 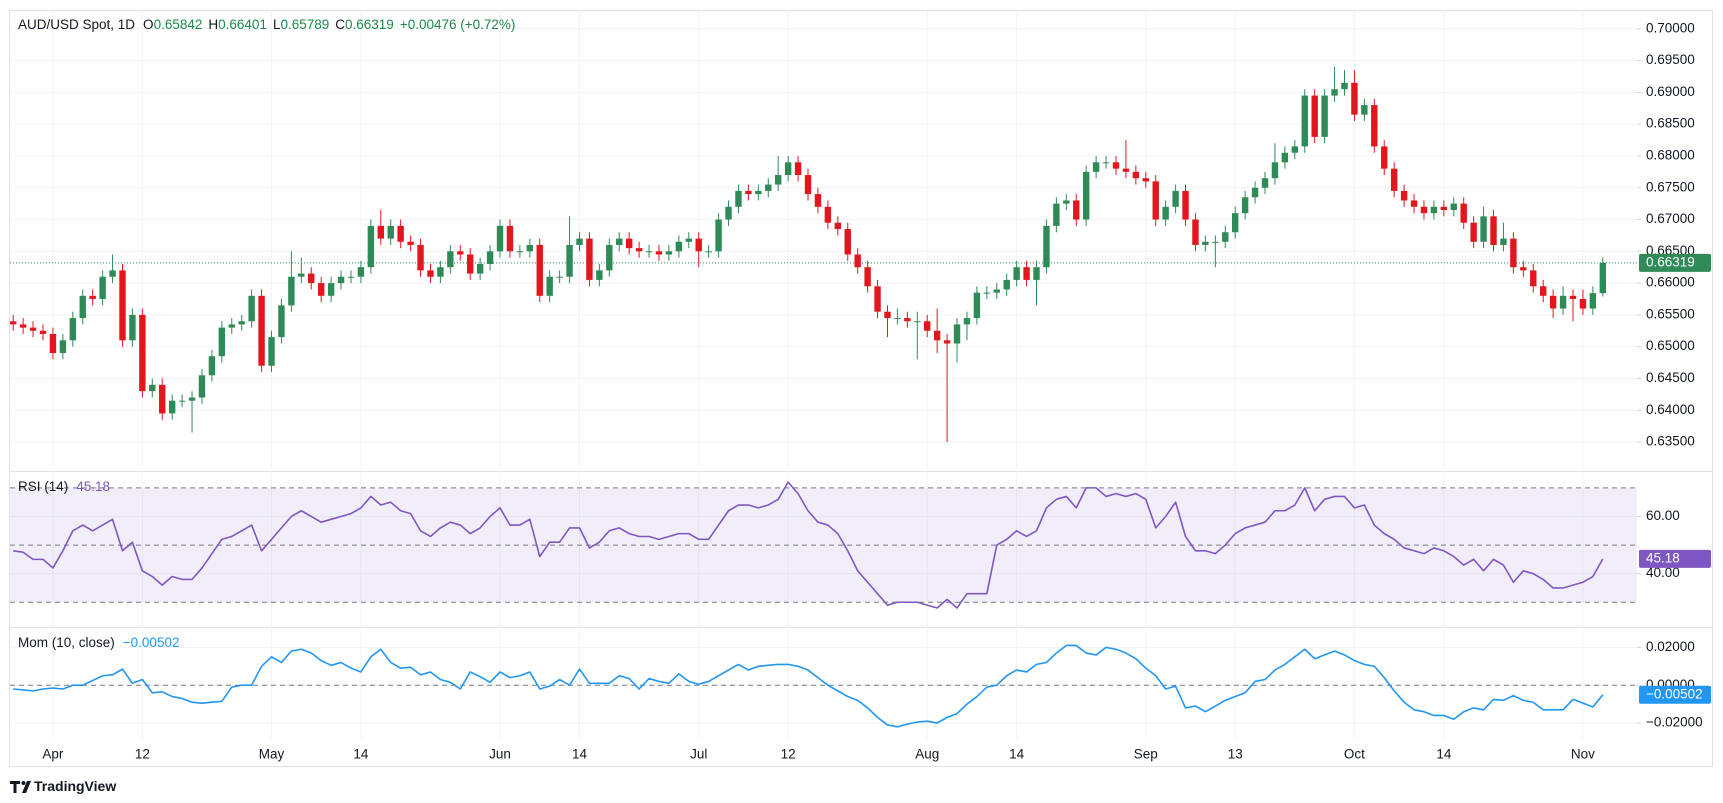 What do you see at coordinates (148, 24) in the screenshot?
I see `ohlc-letter: O` at bounding box center [148, 24].